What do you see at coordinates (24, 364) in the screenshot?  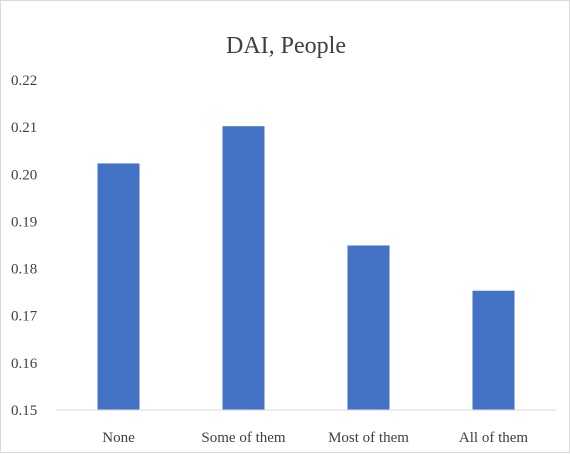 I see `y-tick-label: 0.16` at bounding box center [24, 364].